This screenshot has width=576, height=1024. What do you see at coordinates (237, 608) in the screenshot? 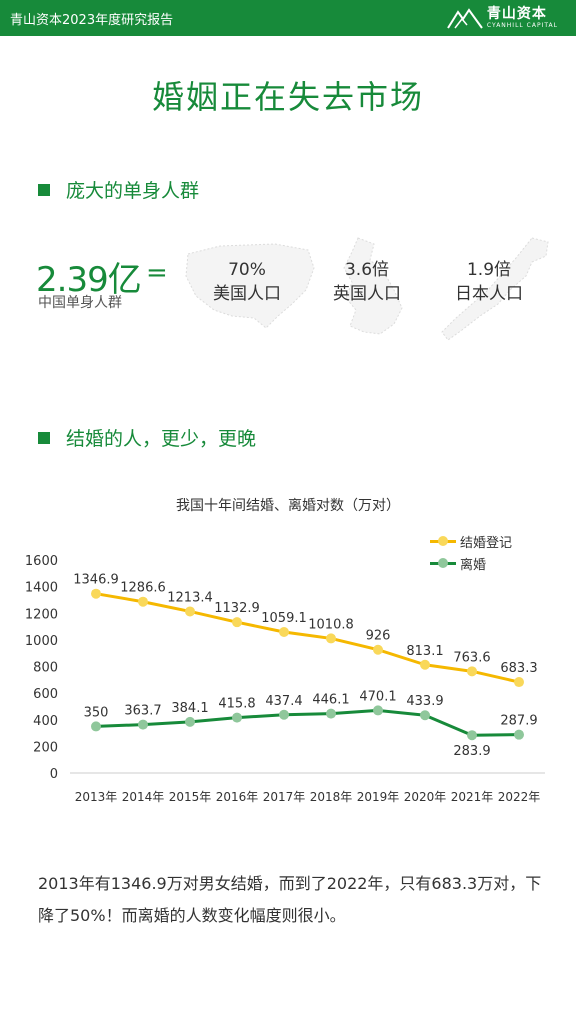
I see `data-label: 1132.9` at bounding box center [237, 608].